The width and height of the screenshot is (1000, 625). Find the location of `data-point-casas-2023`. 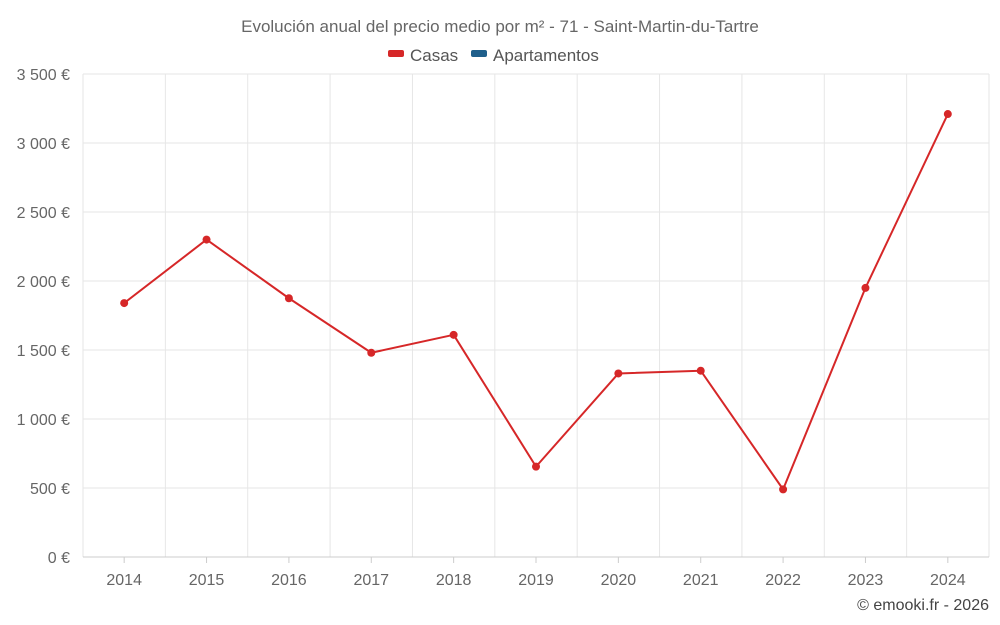

data-point-casas-2023 is located at coordinates (865, 287).